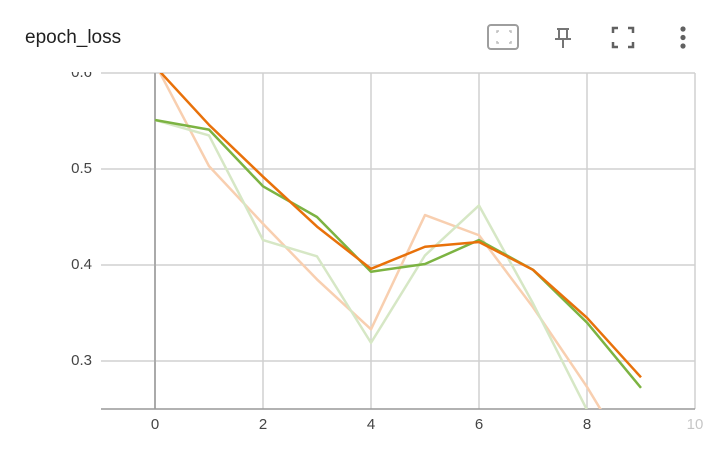 The height and width of the screenshot is (476, 719). What do you see at coordinates (563, 38) in the screenshot?
I see `pin-button` at bounding box center [563, 38].